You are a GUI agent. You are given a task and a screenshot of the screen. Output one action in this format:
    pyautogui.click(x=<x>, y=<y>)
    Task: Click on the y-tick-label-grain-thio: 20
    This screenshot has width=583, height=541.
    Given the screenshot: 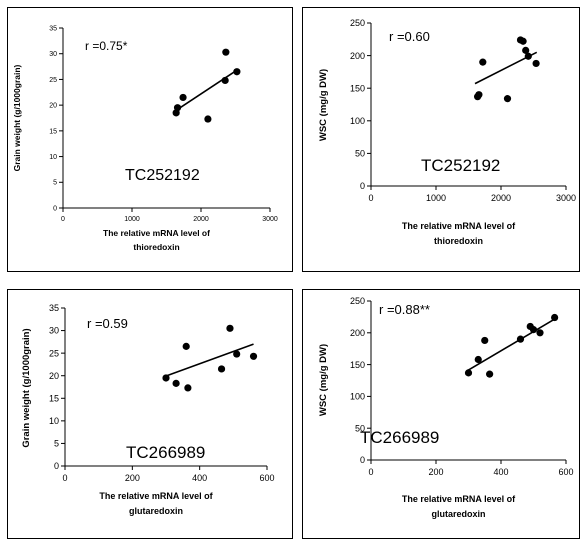 What is the action you would take?
    pyautogui.click(x=53, y=106)
    